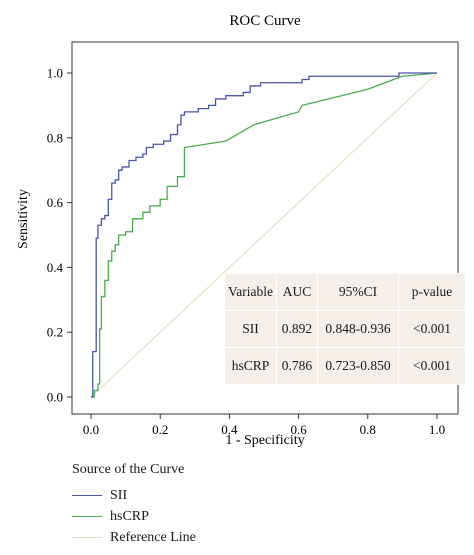 This screenshot has height=555, width=474. What do you see at coordinates (153, 537) in the screenshot?
I see `legend-label: Reference Line` at bounding box center [153, 537].